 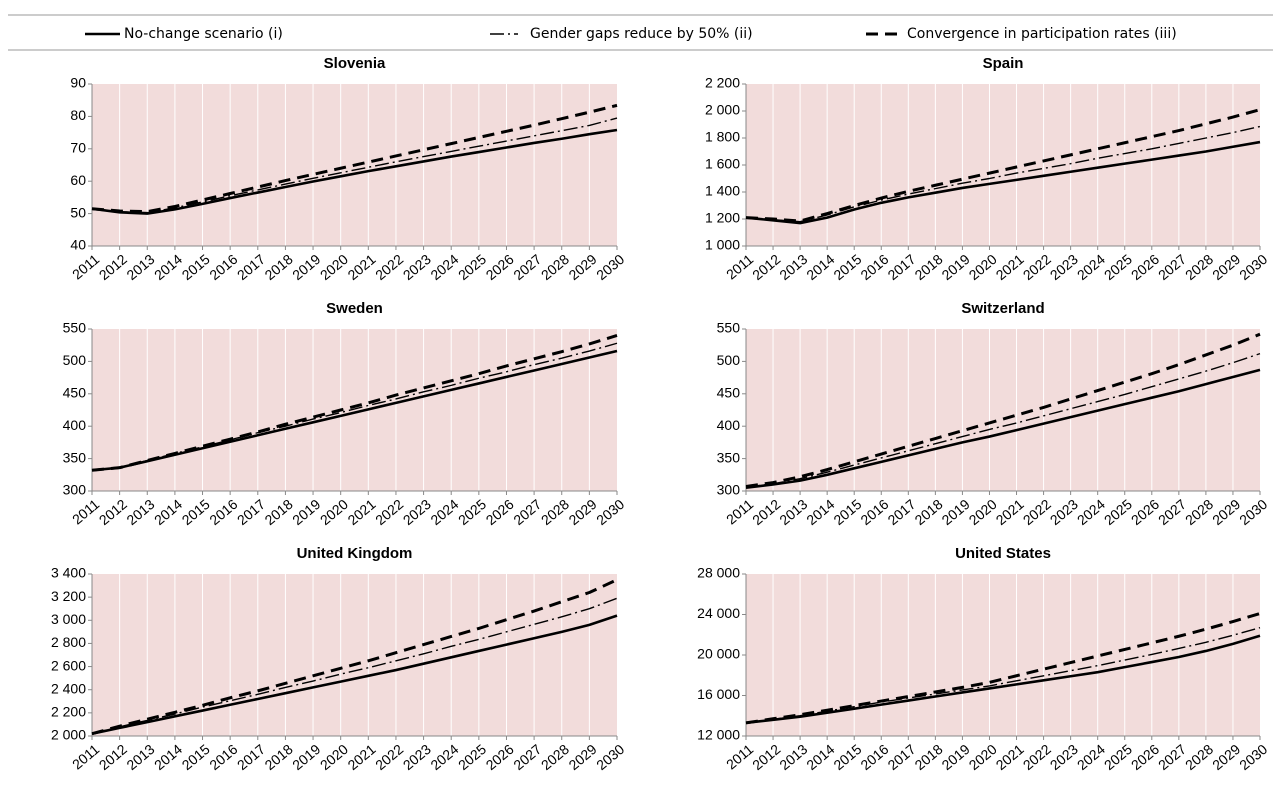 What do you see at coordinates (68, 596) in the screenshot?
I see `y-tick-label: 3 200` at bounding box center [68, 596].